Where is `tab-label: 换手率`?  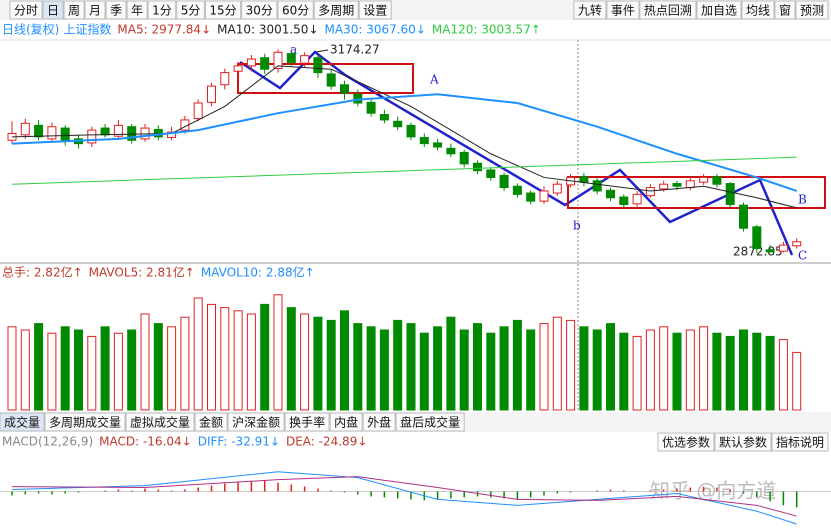
tab-label: 换手率 is located at coordinates (307, 422).